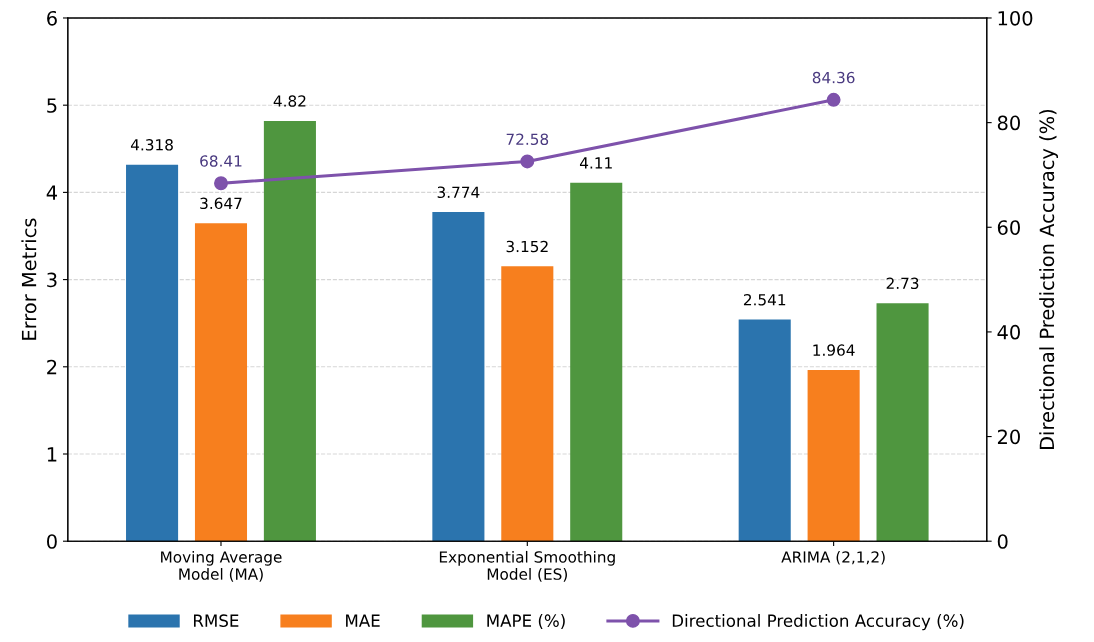  I want to click on y2-tick-label: 60, so click(1008, 227).